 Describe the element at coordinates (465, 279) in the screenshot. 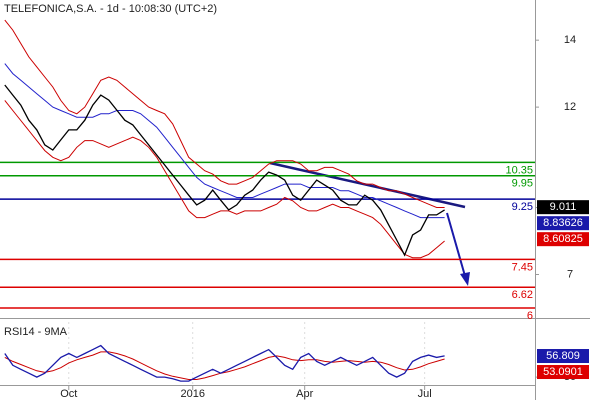

I see `arrow-head` at that location.